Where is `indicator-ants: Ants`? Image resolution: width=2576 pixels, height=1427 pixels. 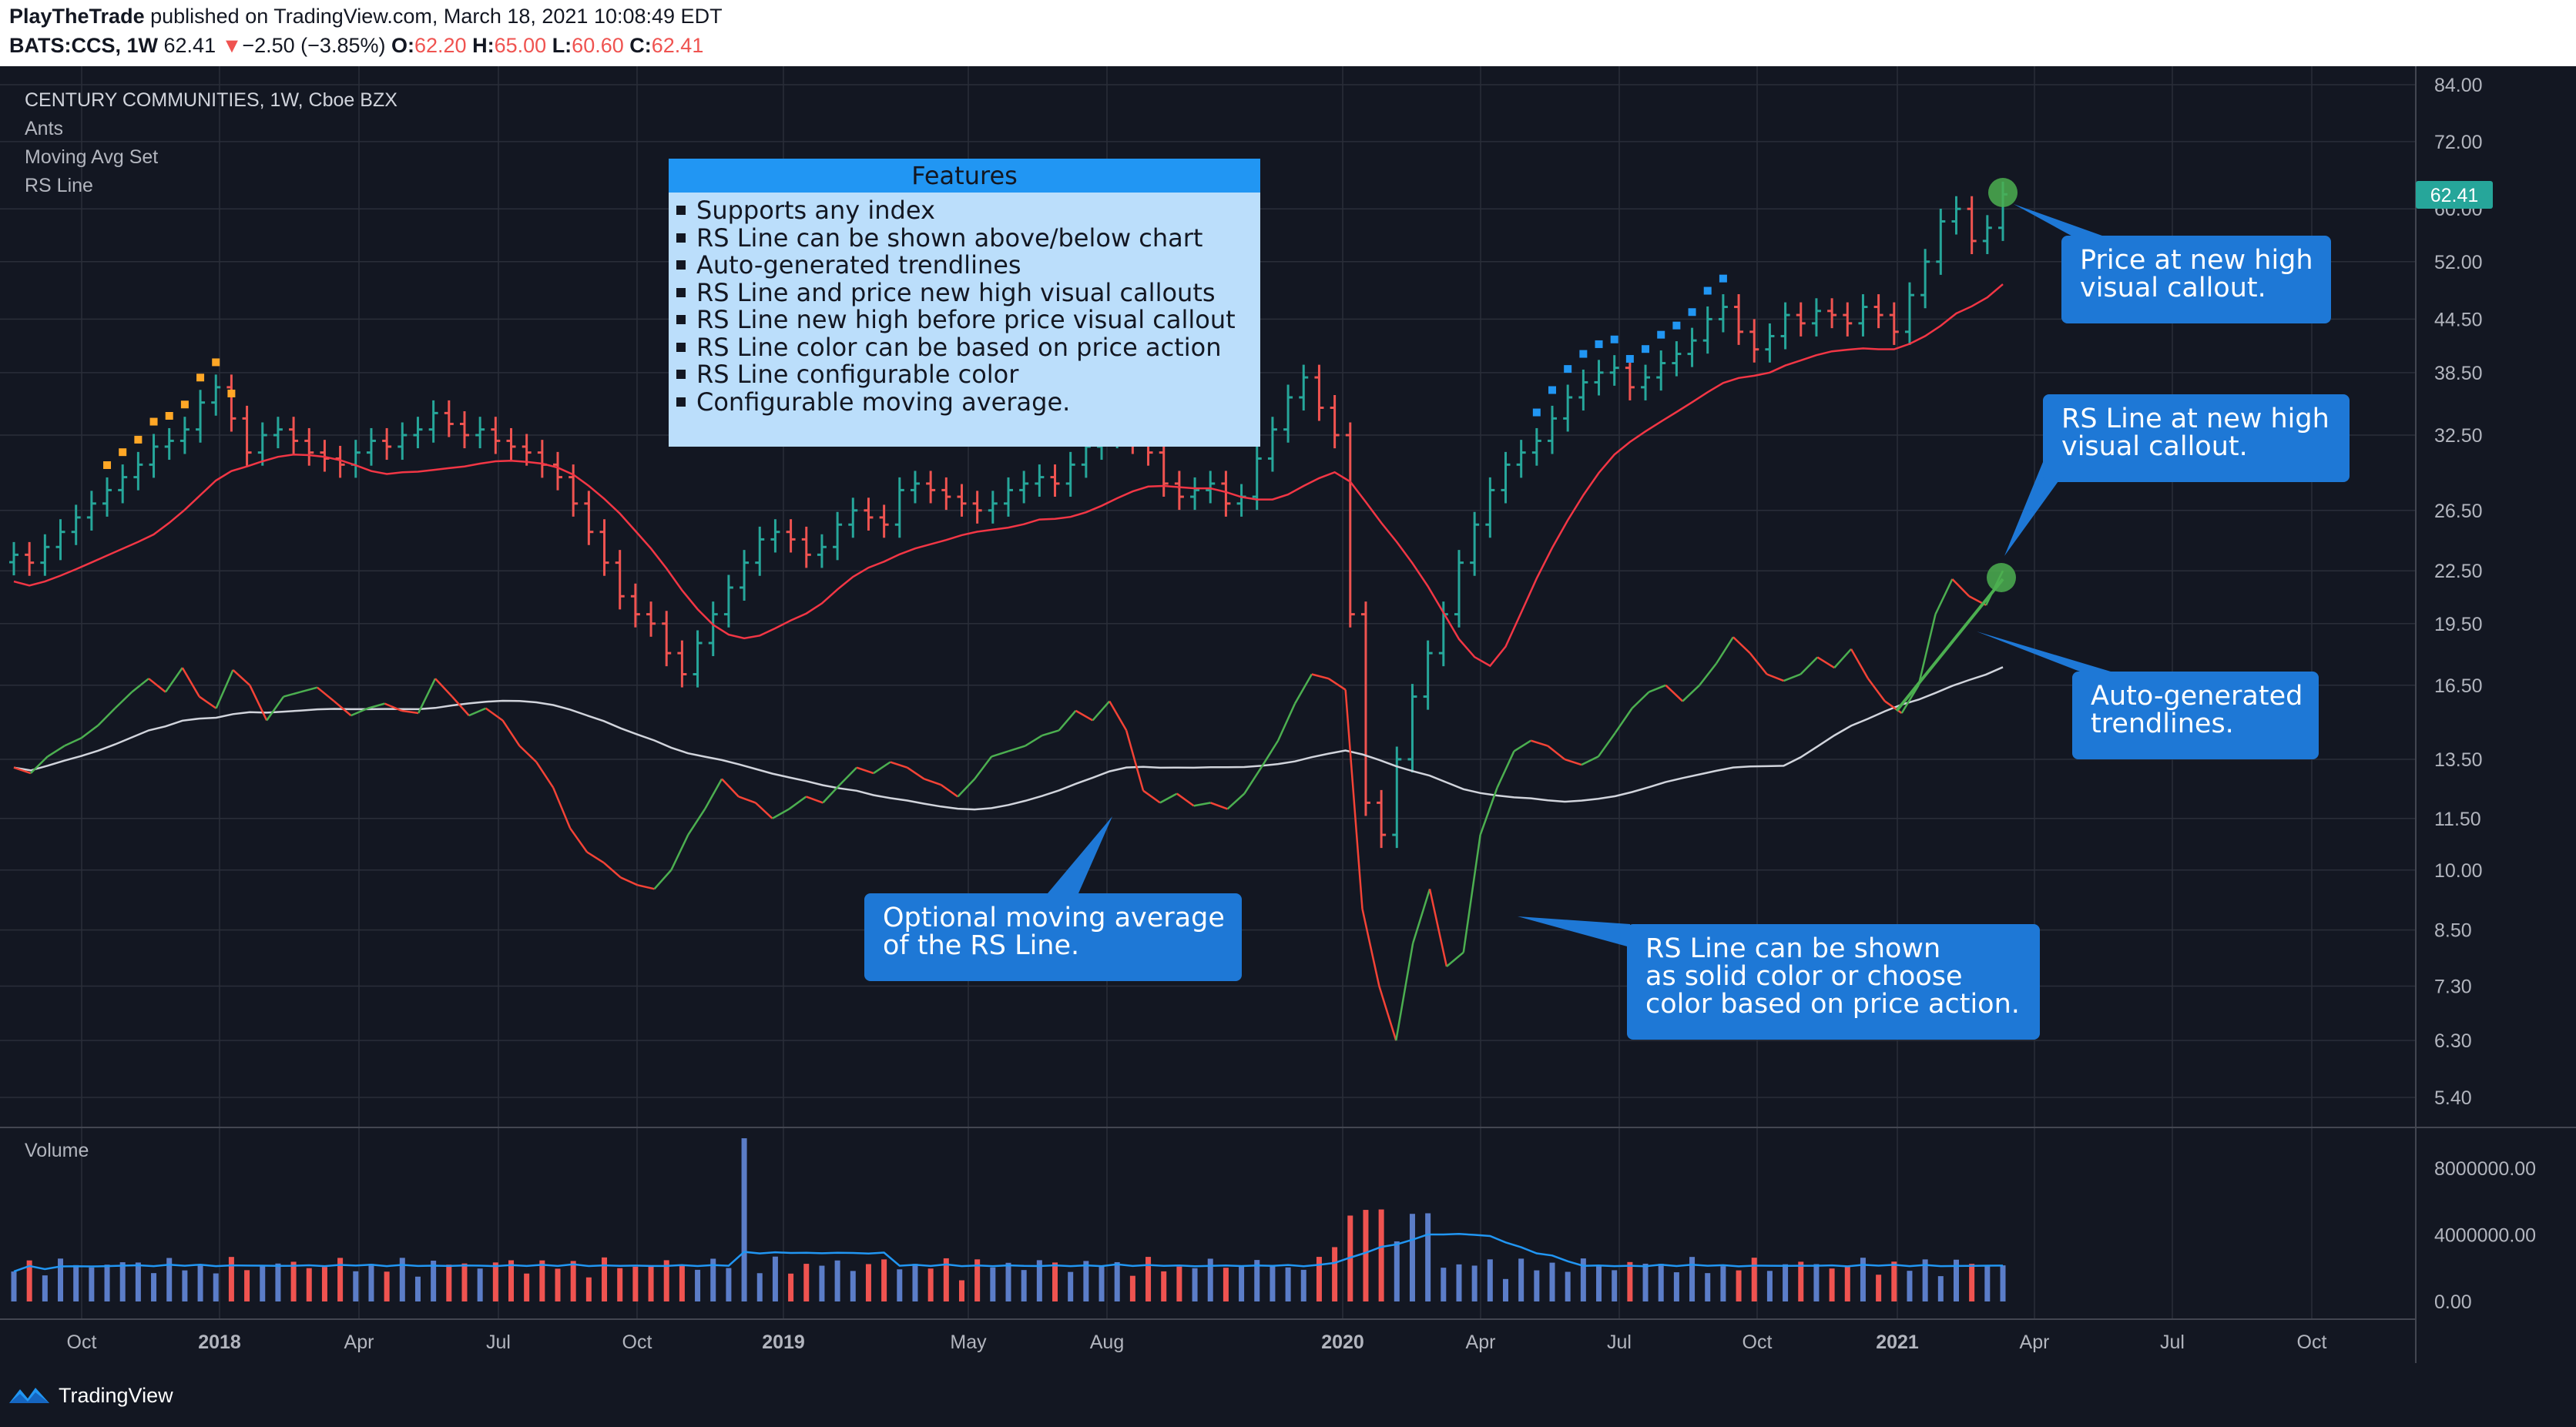 indicator-ants: Ants is located at coordinates (44, 128).